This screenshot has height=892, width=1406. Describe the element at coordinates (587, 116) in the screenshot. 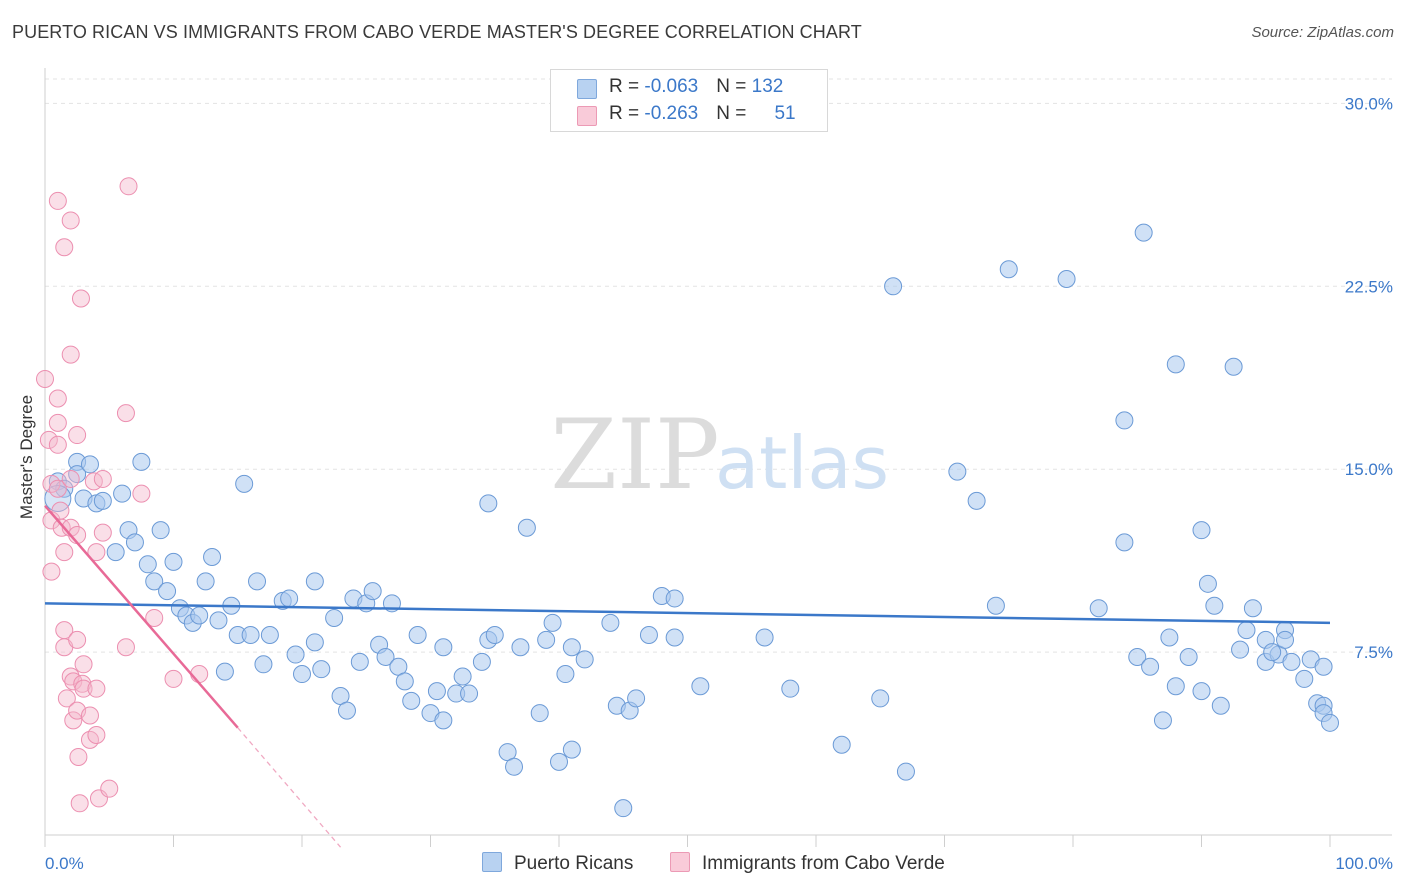

I see `legend-swatch-pink` at that location.